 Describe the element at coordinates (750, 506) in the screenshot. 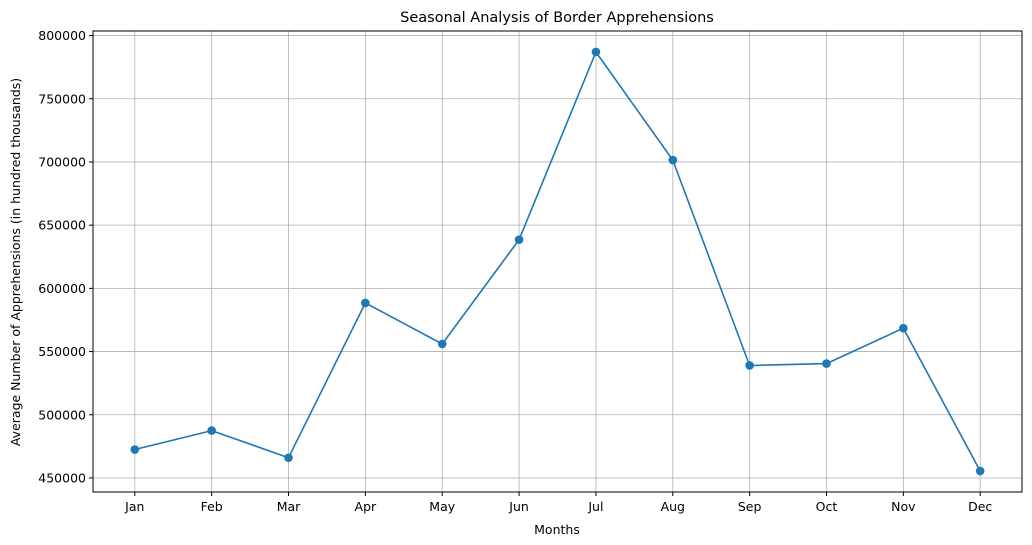

I see `x-tick-label: Sep` at that location.